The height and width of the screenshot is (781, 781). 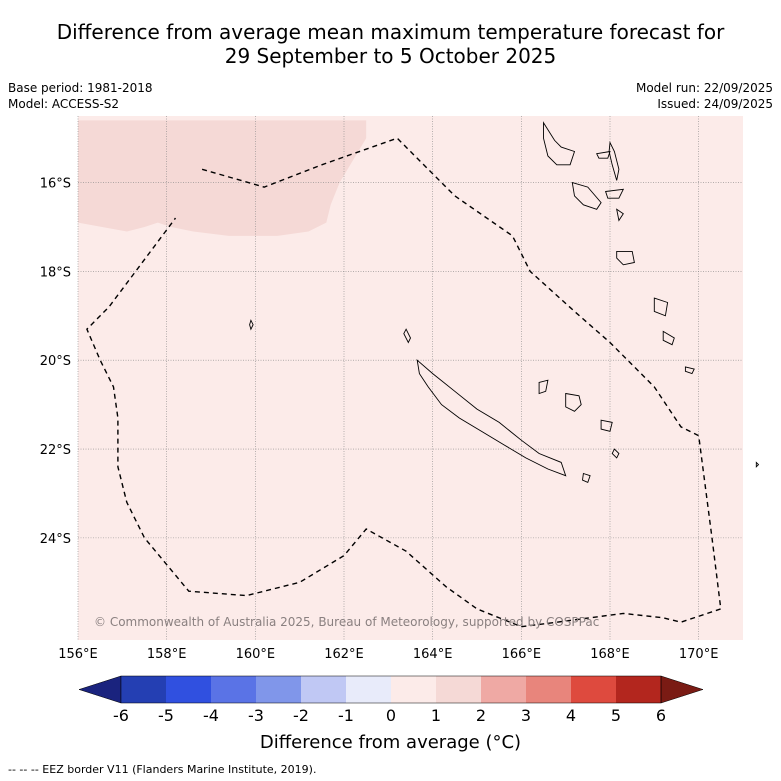 What do you see at coordinates (526, 715) in the screenshot?
I see `colorbar-tick-label: 3` at bounding box center [526, 715].